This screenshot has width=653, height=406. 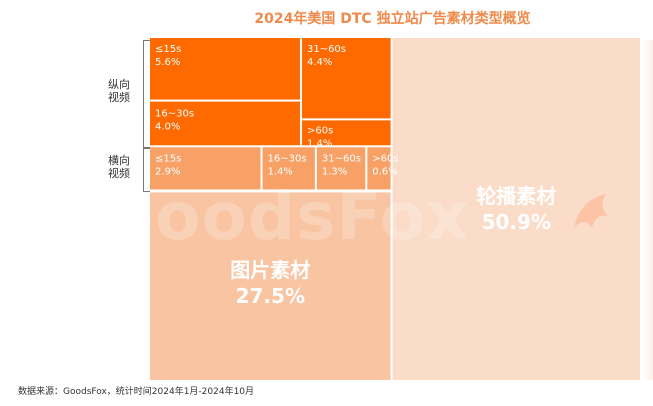 What do you see at coordinates (270, 296) in the screenshot?
I see `cell-value-image: 27.5%` at bounding box center [270, 296].